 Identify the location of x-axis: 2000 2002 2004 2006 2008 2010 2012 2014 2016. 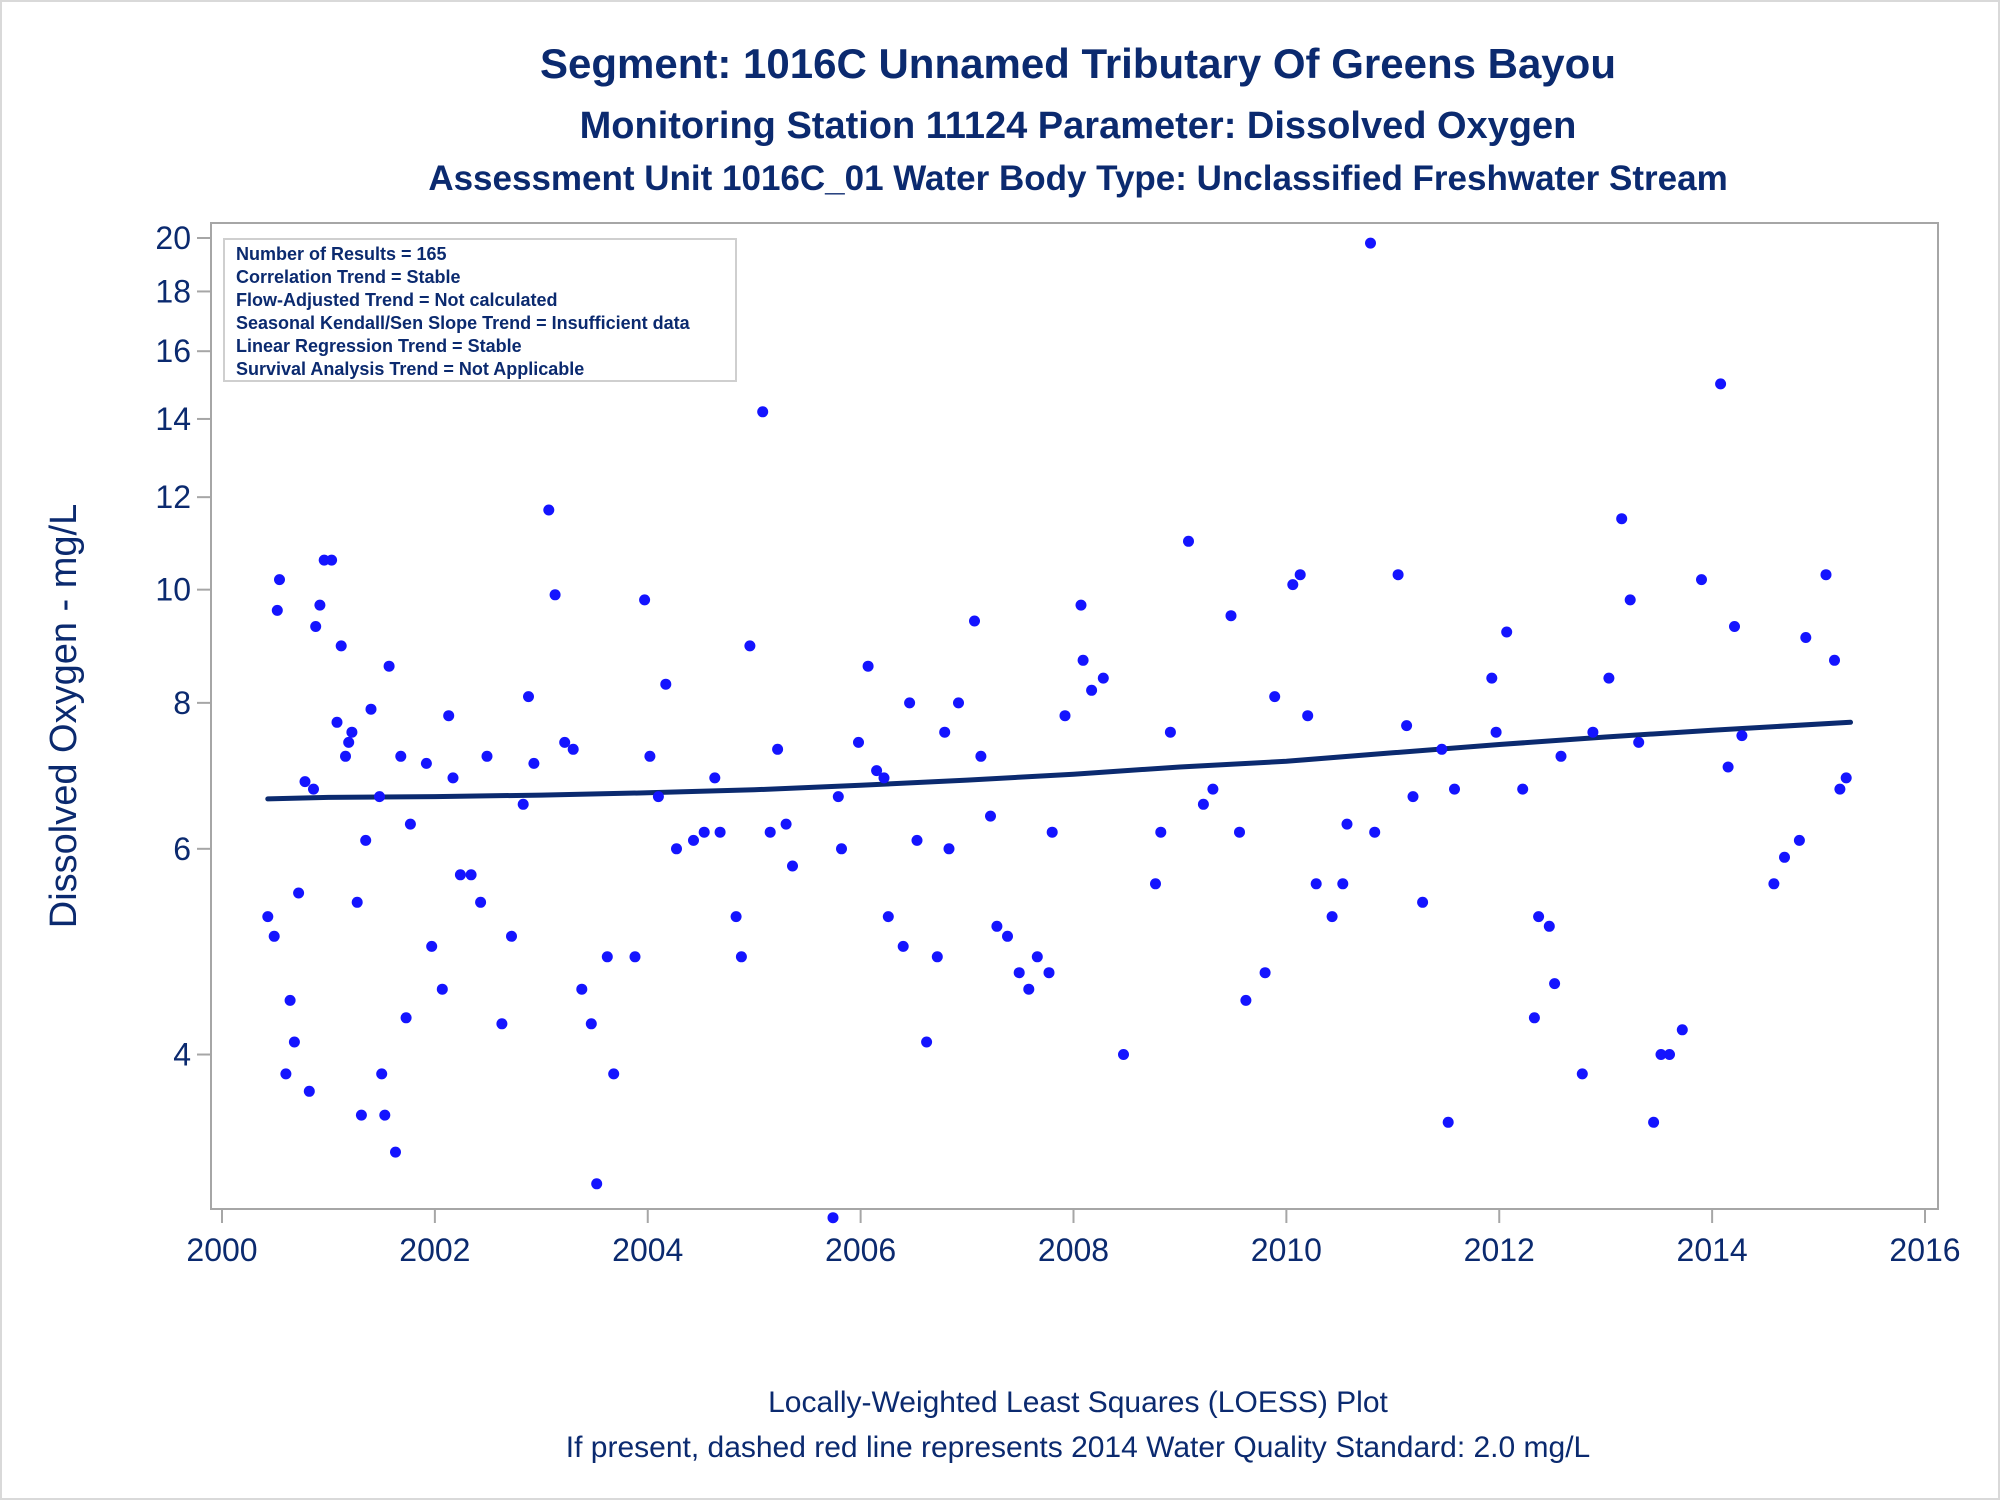
(1073, 1238).